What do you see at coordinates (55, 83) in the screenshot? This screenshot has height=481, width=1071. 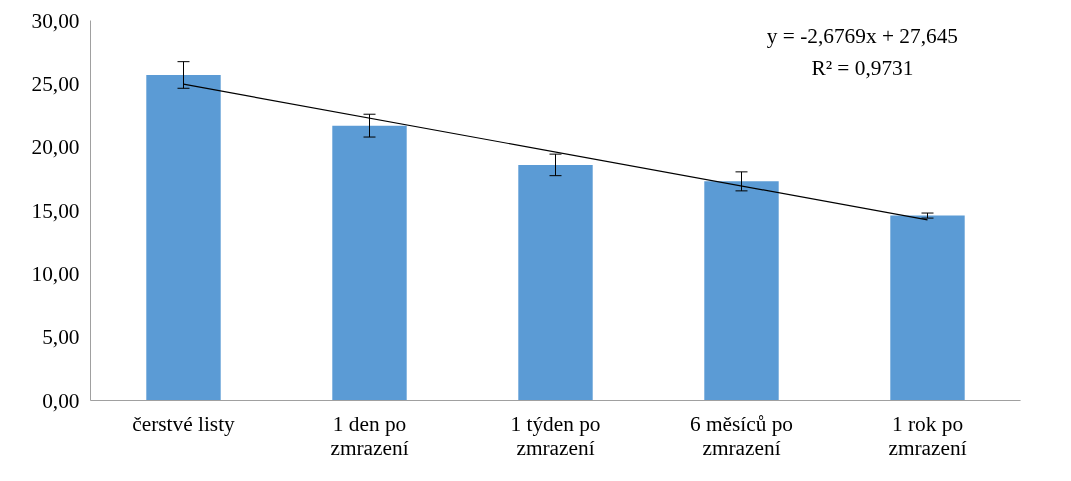 I see `y-tick-label: 25,00` at bounding box center [55, 83].